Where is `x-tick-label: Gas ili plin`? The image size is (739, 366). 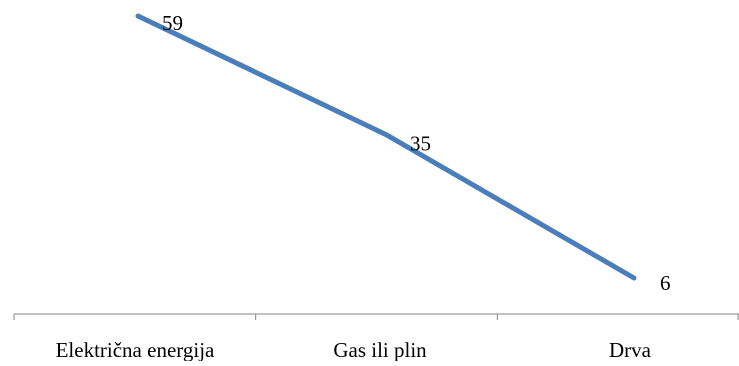
x-tick-label: Gas ili plin is located at coordinates (380, 349).